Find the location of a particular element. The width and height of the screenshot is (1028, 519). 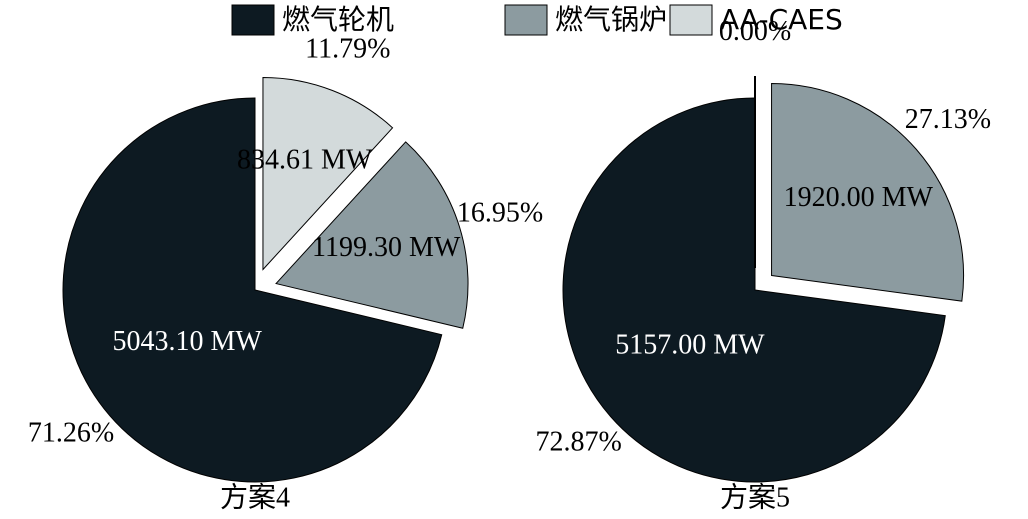

legend-label: AA-CAES is located at coordinates (781, 19).